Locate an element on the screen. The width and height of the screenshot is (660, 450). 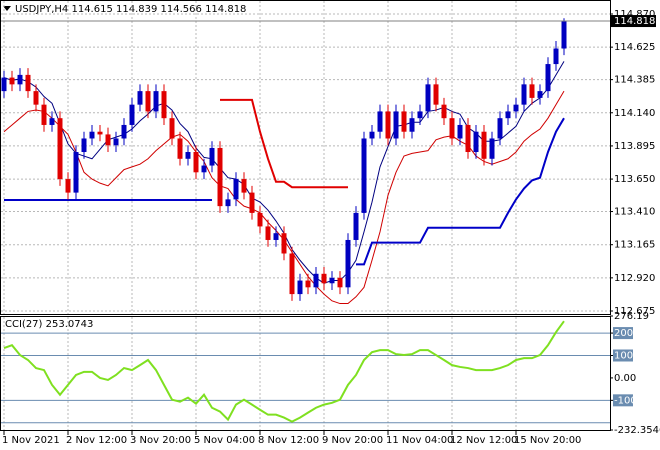
menu-icon is located at coordinates (7, 8).